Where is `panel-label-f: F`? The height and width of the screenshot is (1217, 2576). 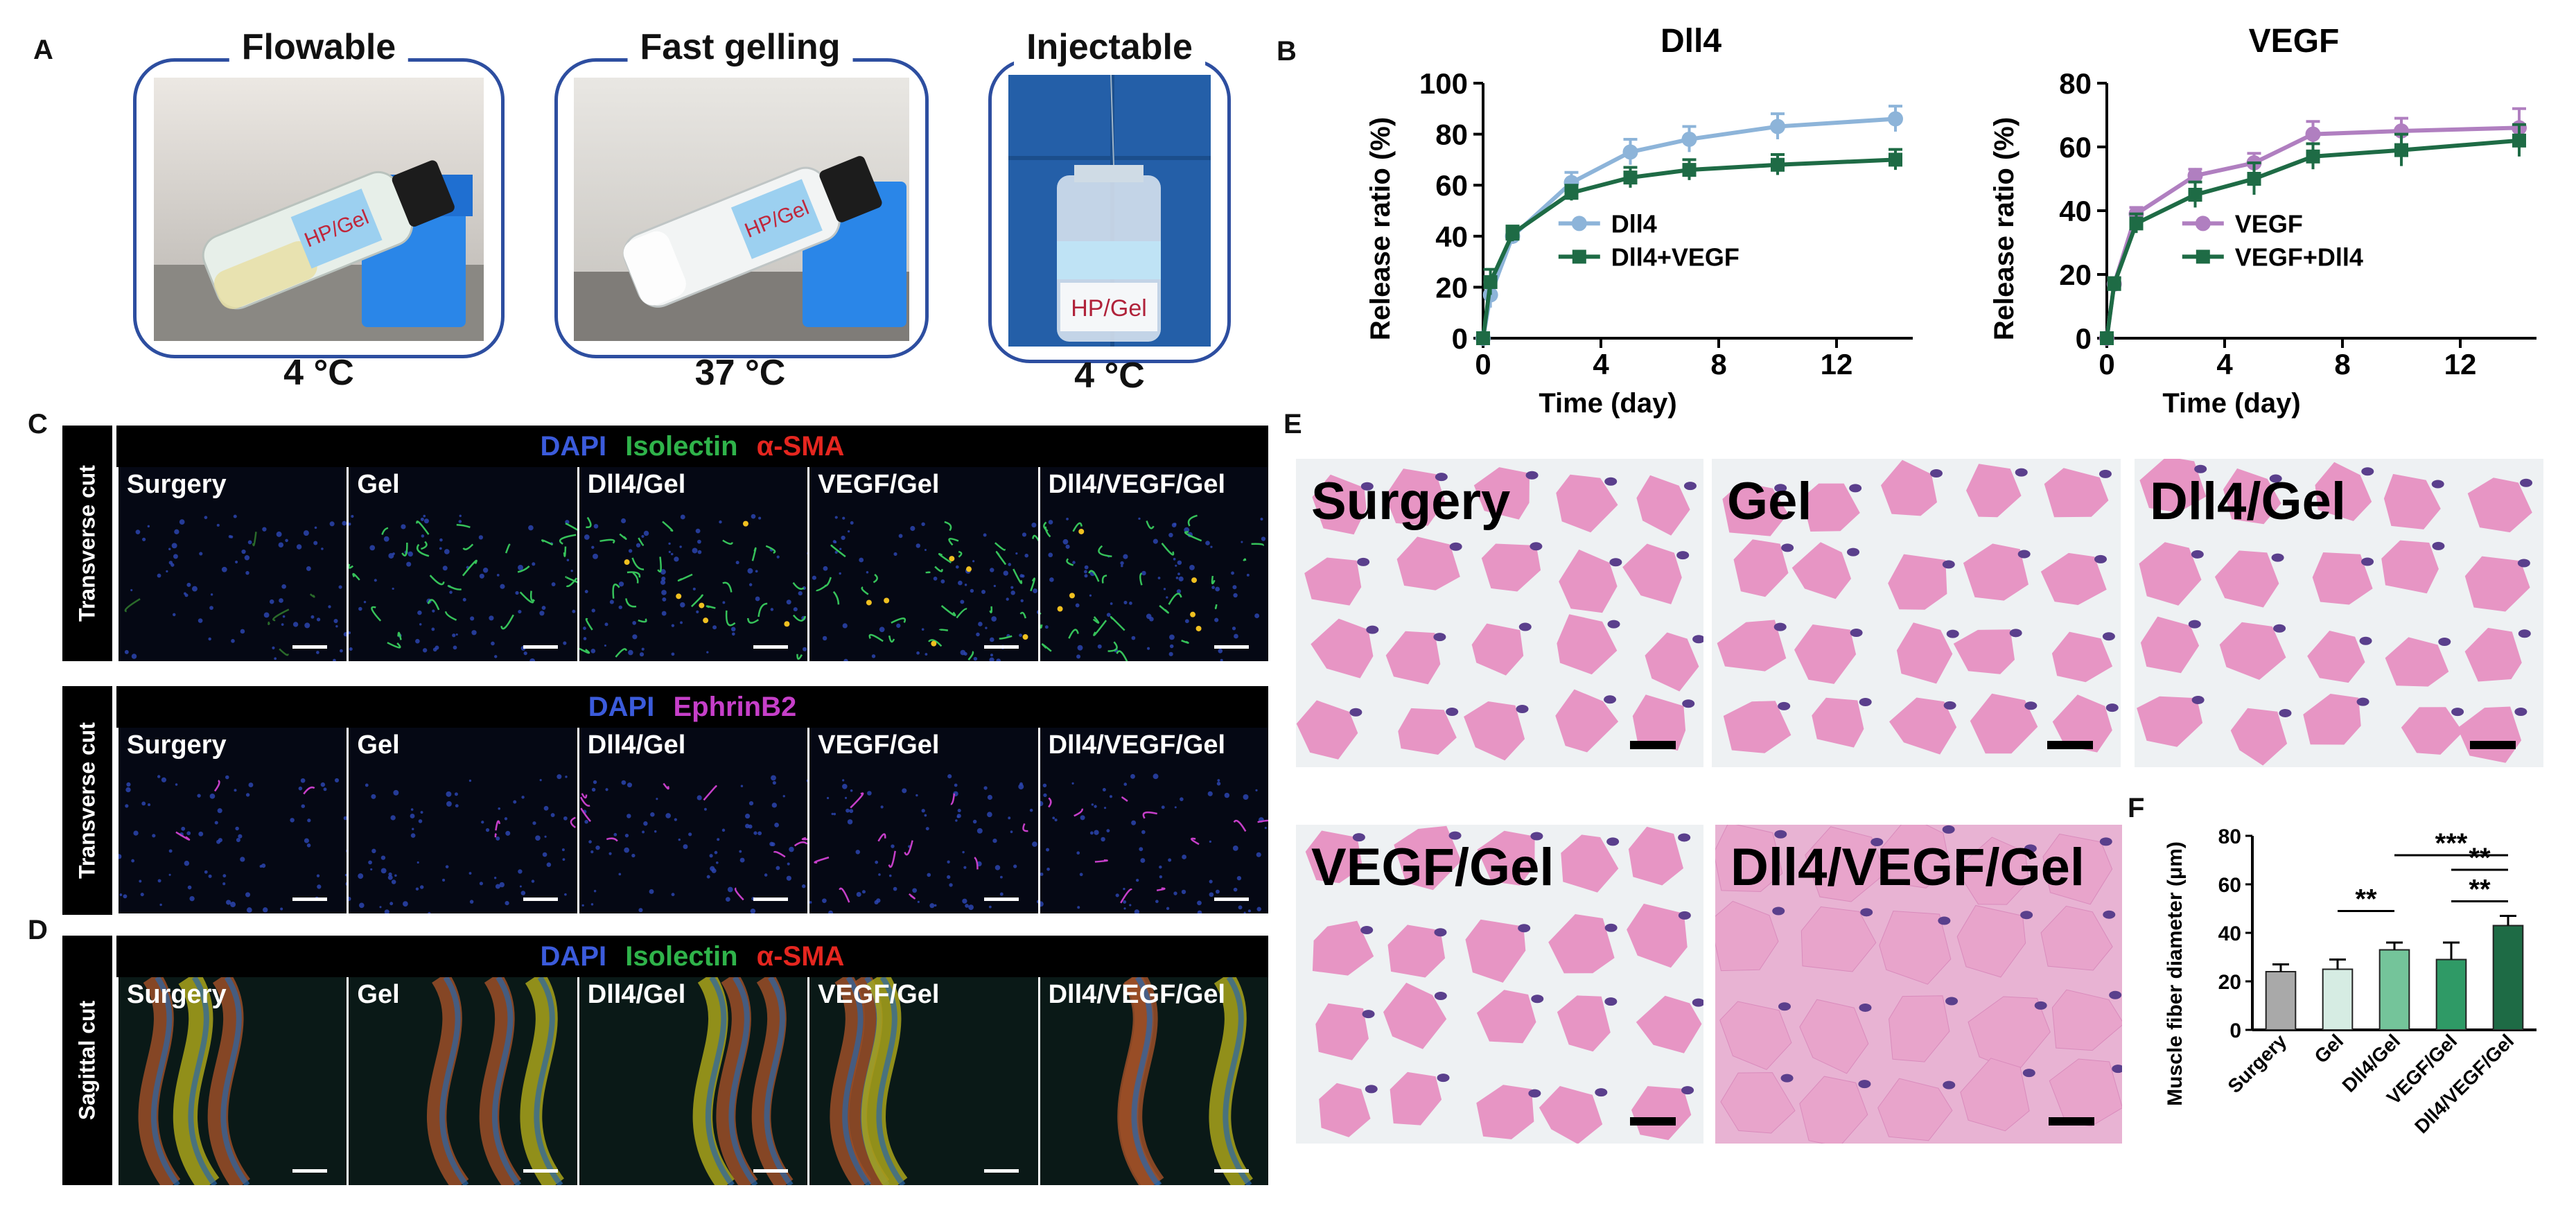
panel-label-f: F is located at coordinates (2136, 808).